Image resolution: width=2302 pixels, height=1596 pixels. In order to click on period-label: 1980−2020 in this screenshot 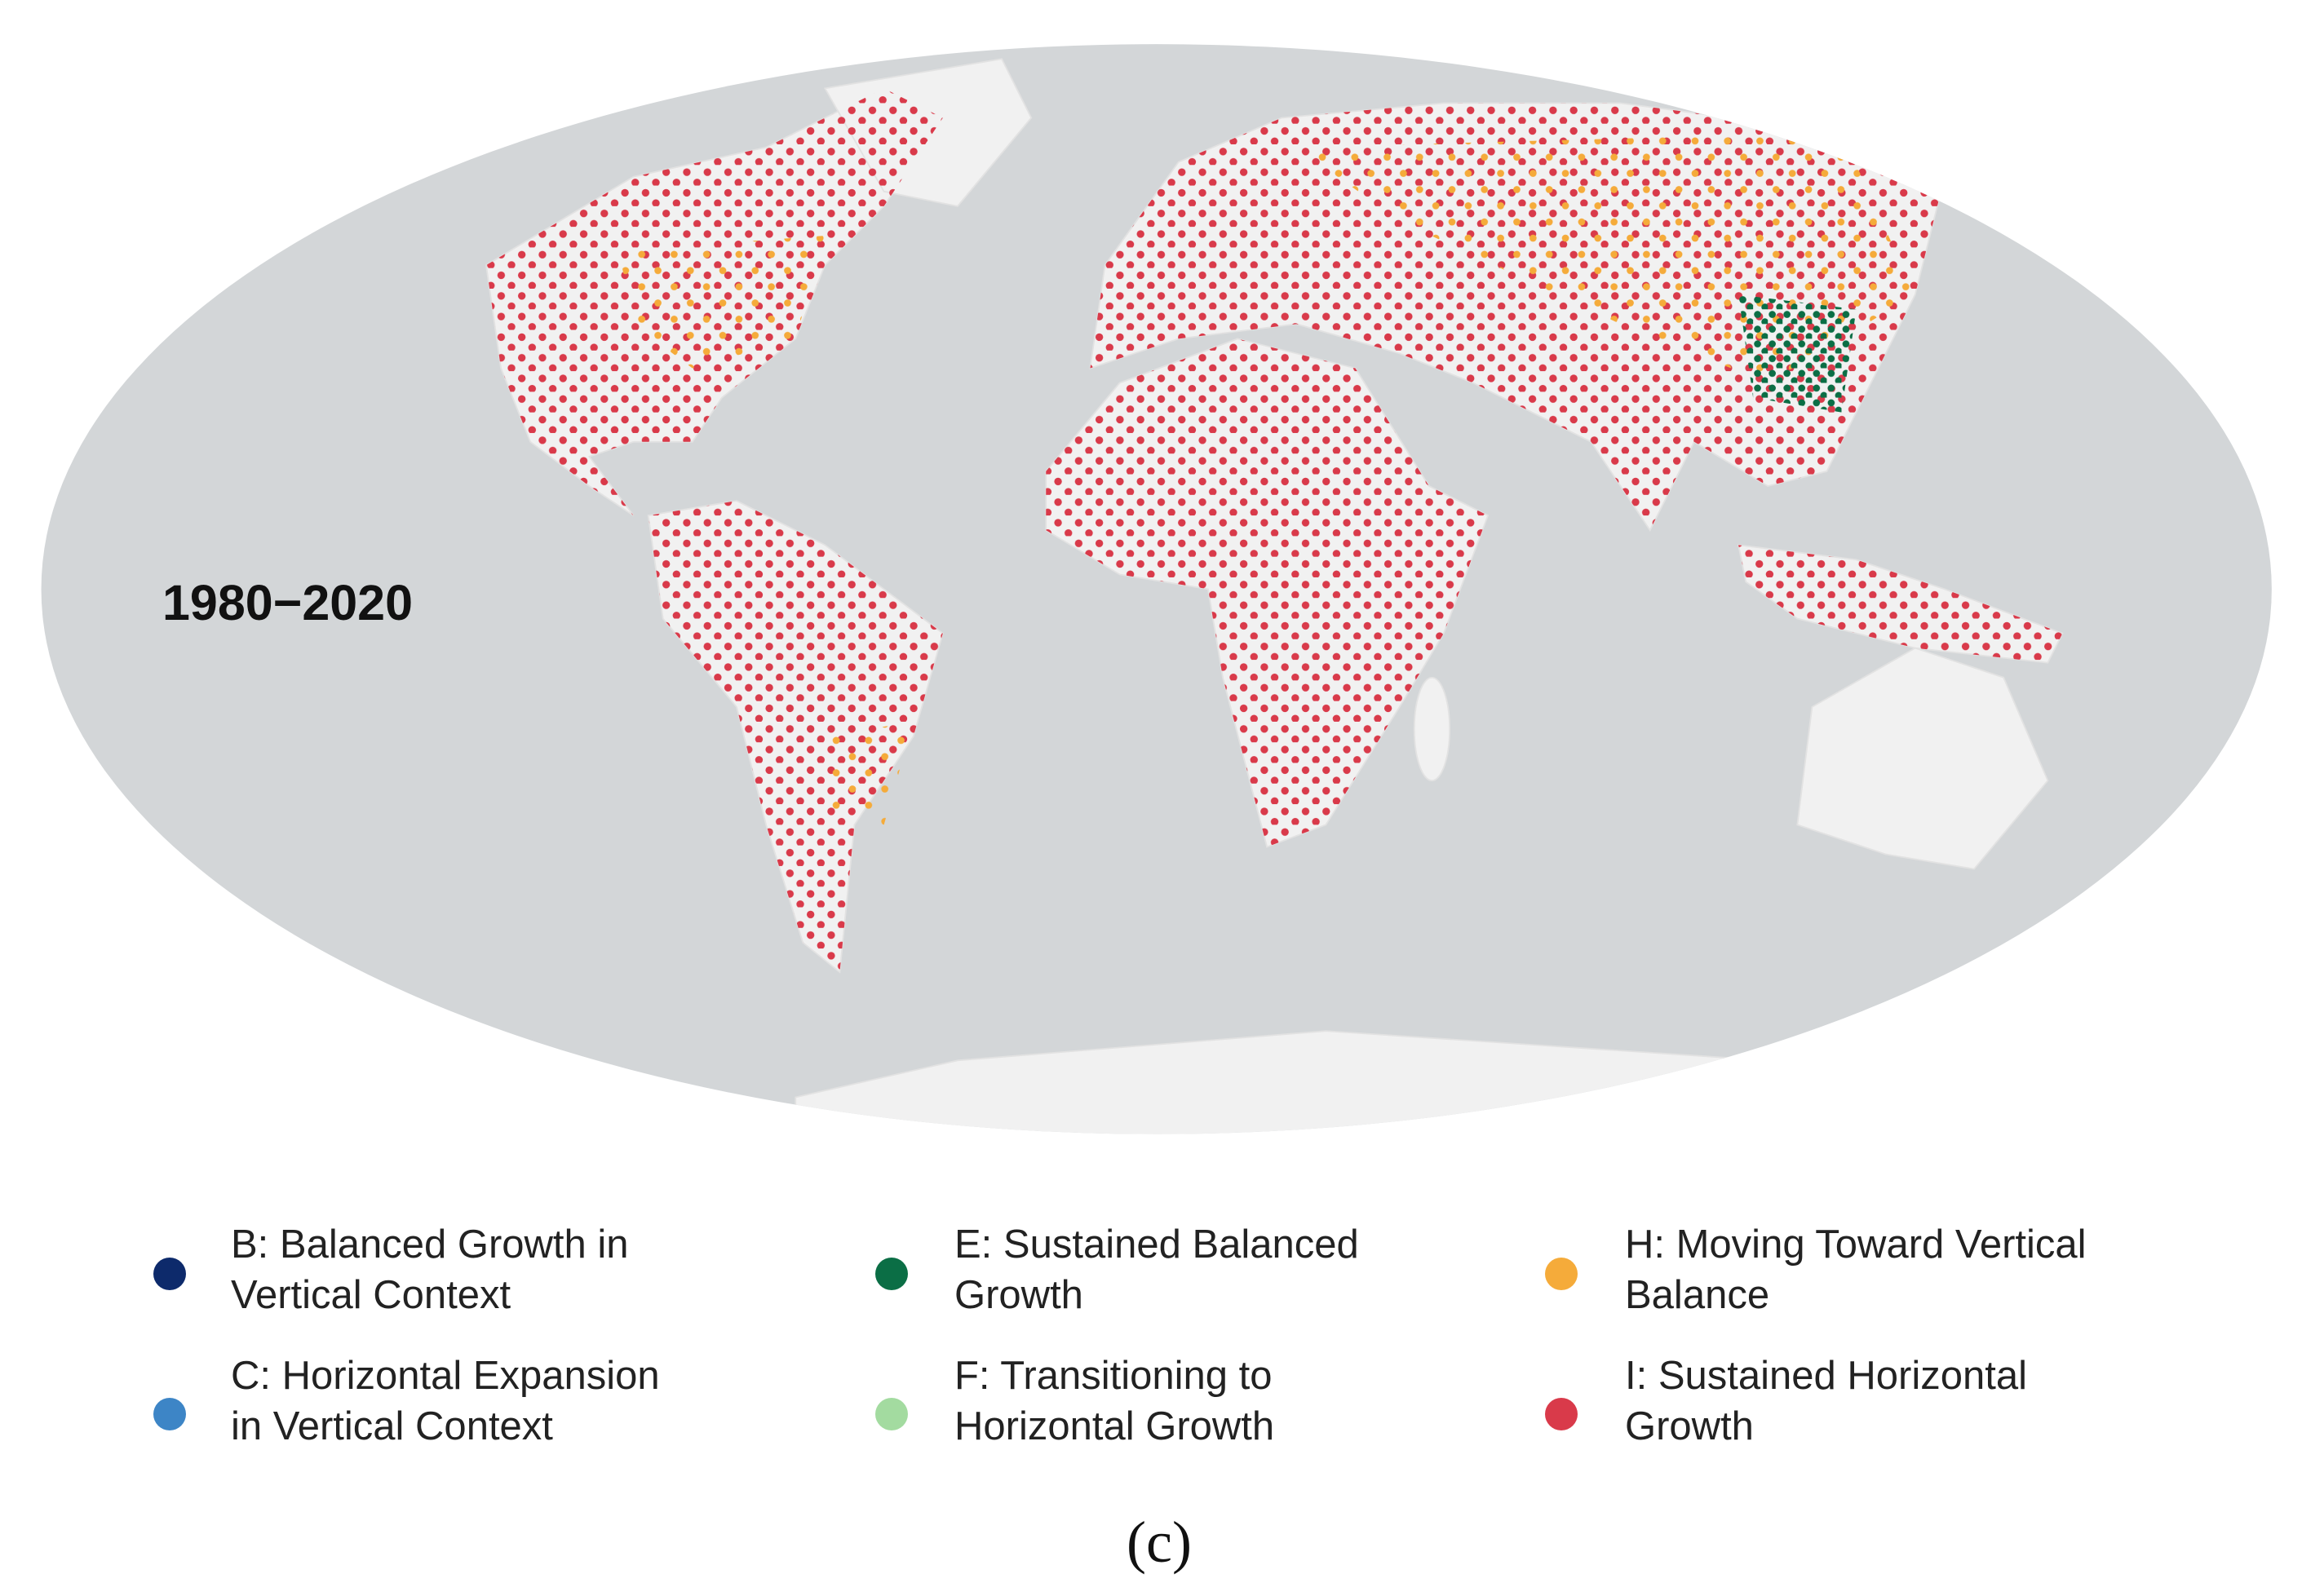, I will do `click(287, 602)`.